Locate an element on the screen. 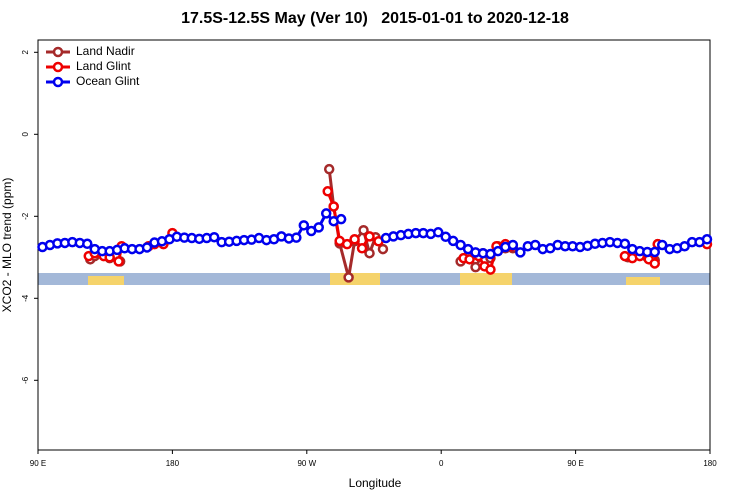  y-axis-label: XCO2 - MLO trend (ppm) is located at coordinates (7, 245).